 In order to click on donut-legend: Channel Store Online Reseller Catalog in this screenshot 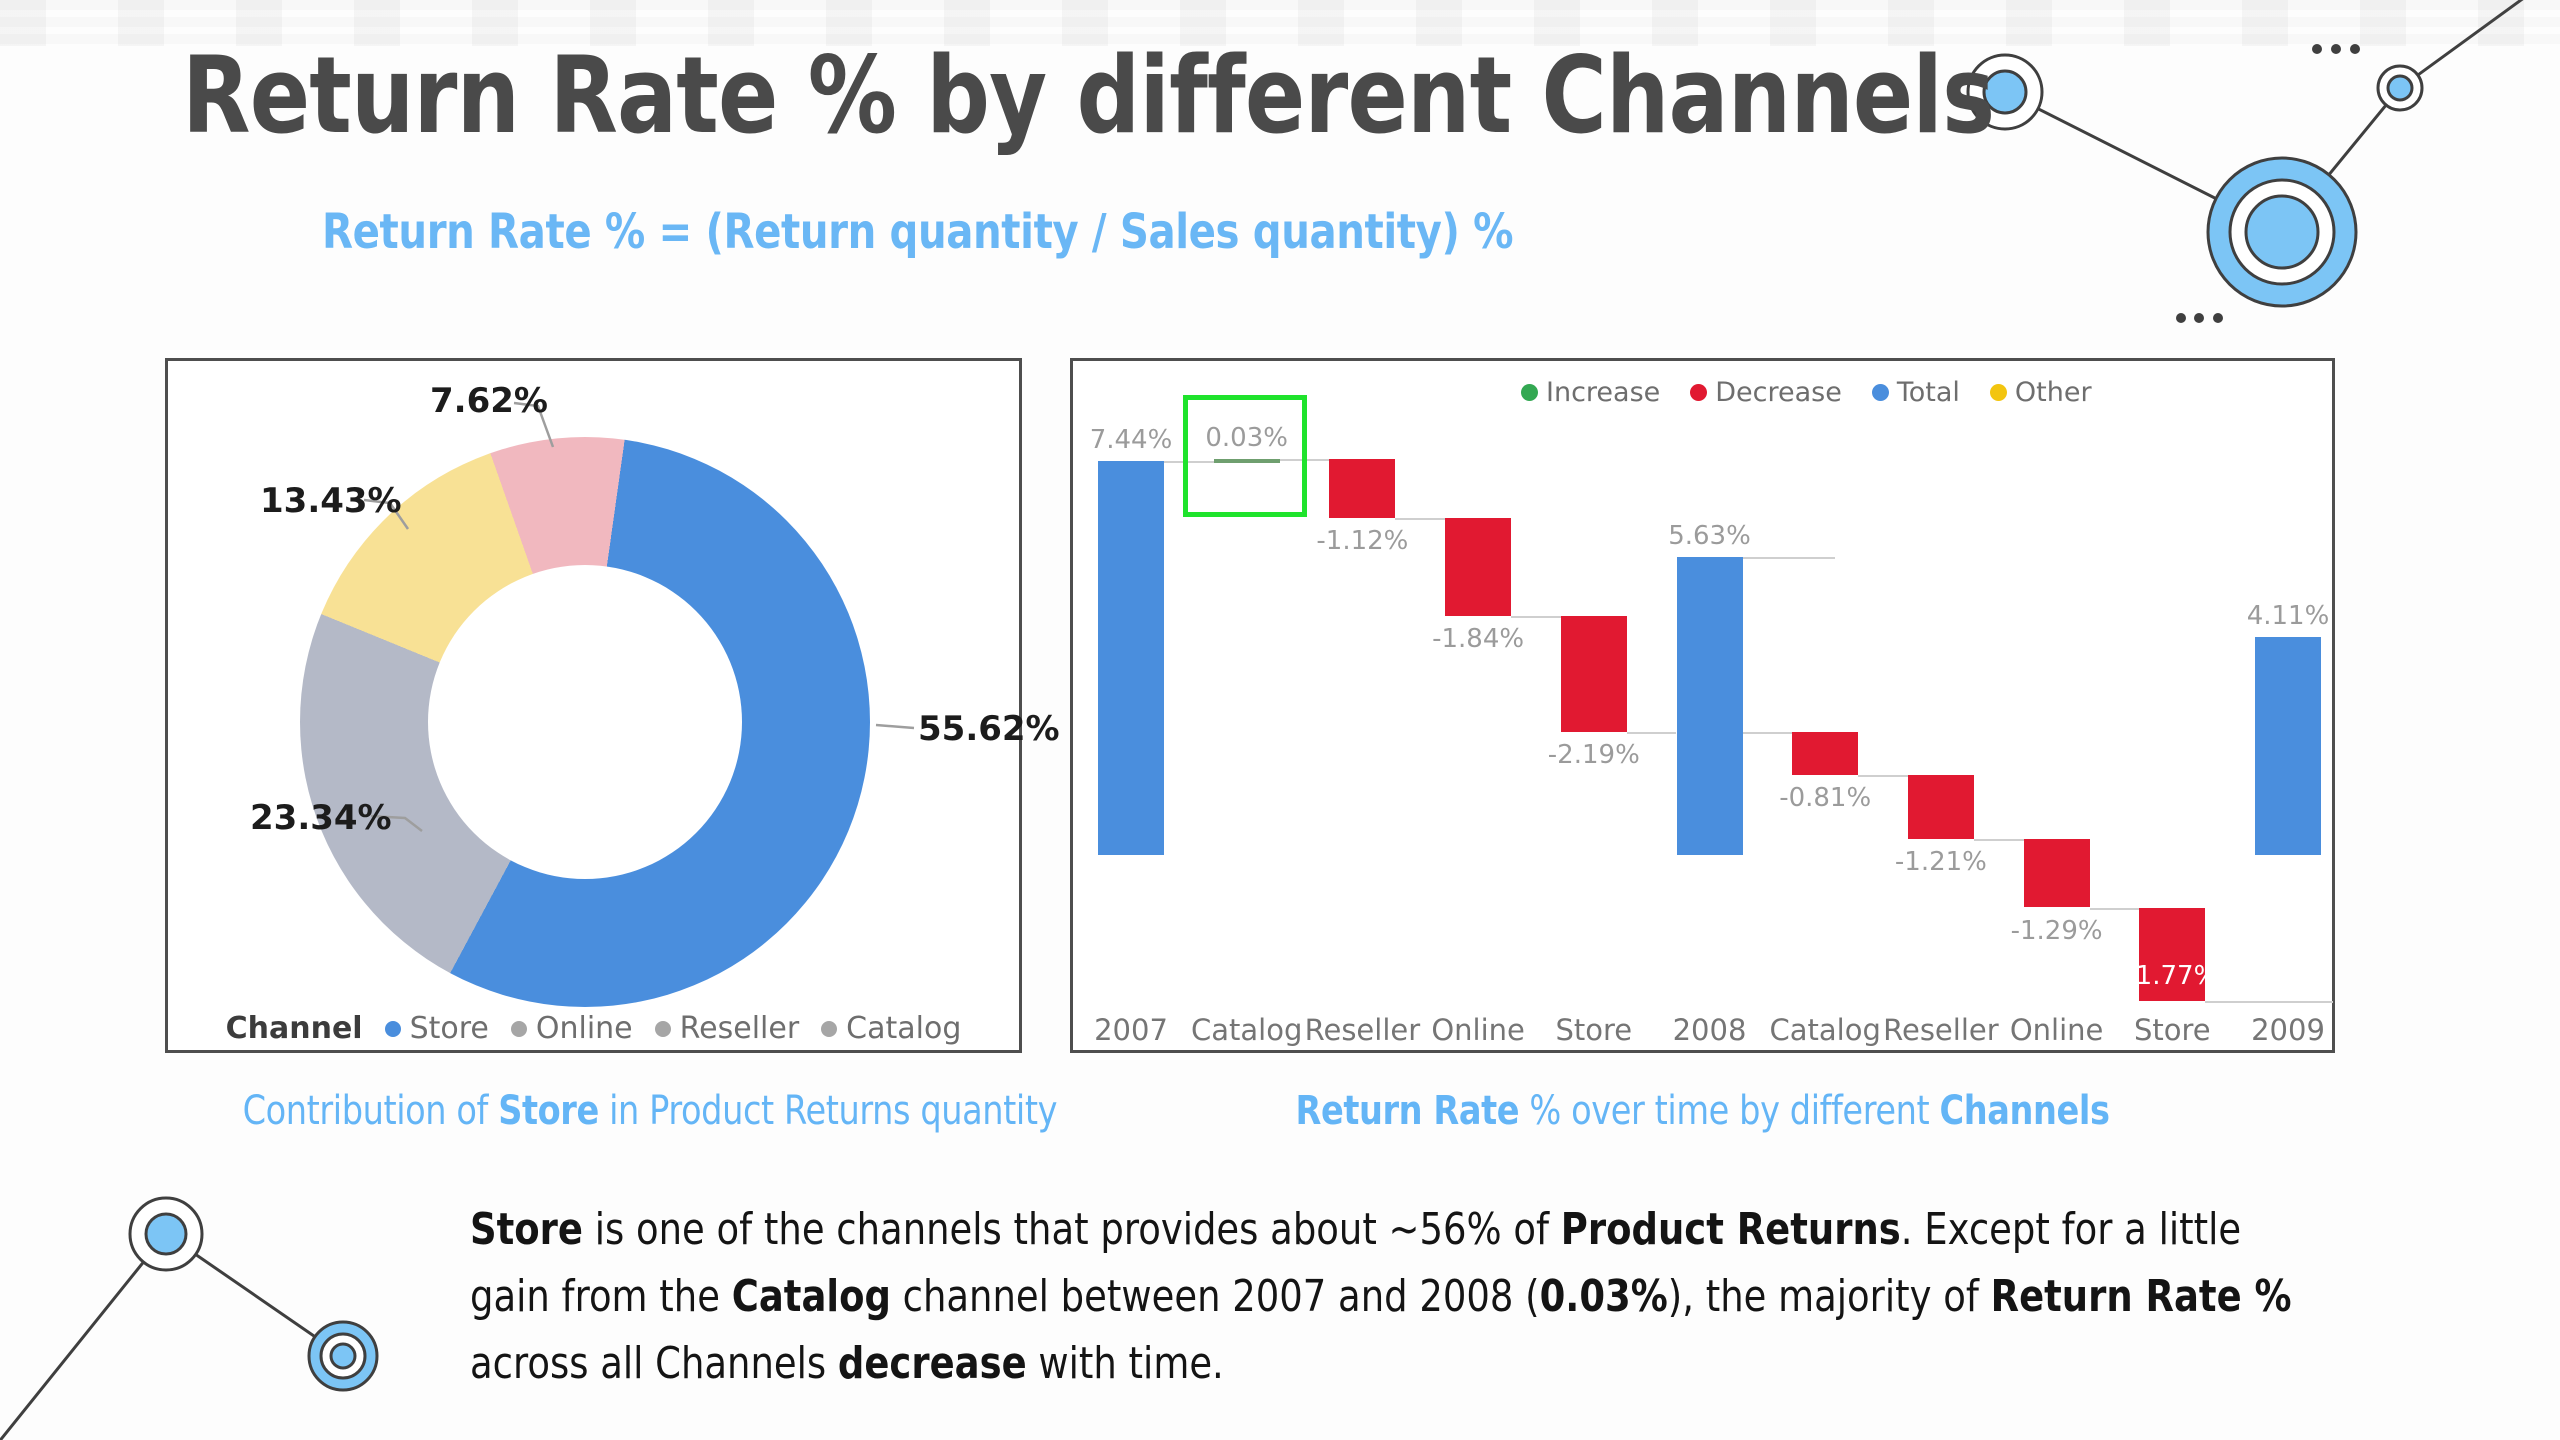, I will do `click(593, 1028)`.